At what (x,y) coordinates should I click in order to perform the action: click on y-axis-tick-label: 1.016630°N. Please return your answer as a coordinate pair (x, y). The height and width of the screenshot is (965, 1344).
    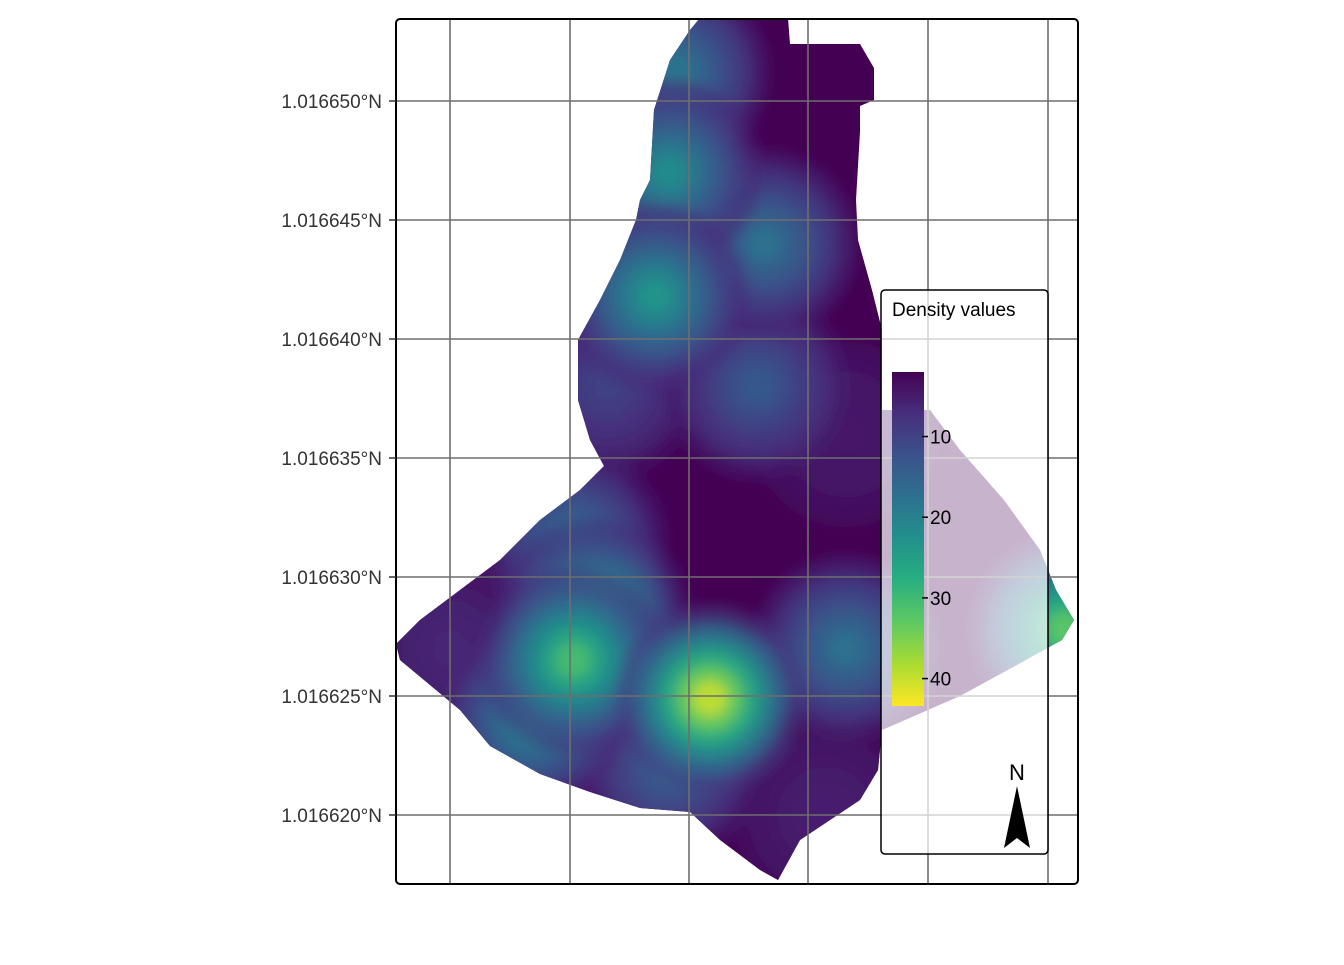
    Looking at the image, I should click on (331, 578).